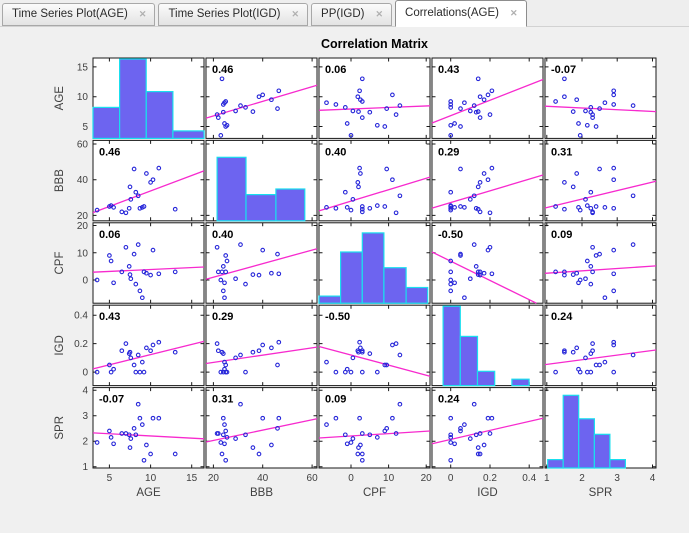 This screenshot has height=533, width=689. I want to click on x-tick-label: 10, so click(389, 478).